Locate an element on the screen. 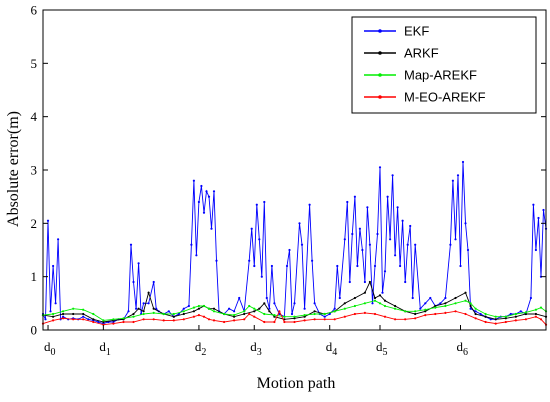  x-axis-title: Motion path is located at coordinates (296, 383).